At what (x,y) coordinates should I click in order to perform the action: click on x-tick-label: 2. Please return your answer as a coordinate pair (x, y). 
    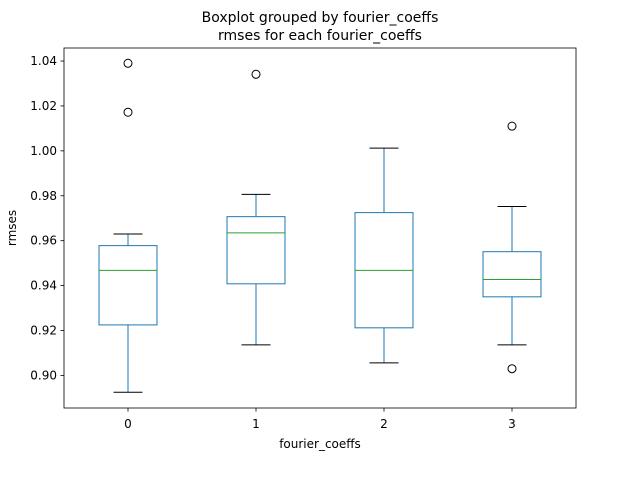
    Looking at the image, I should click on (384, 424).